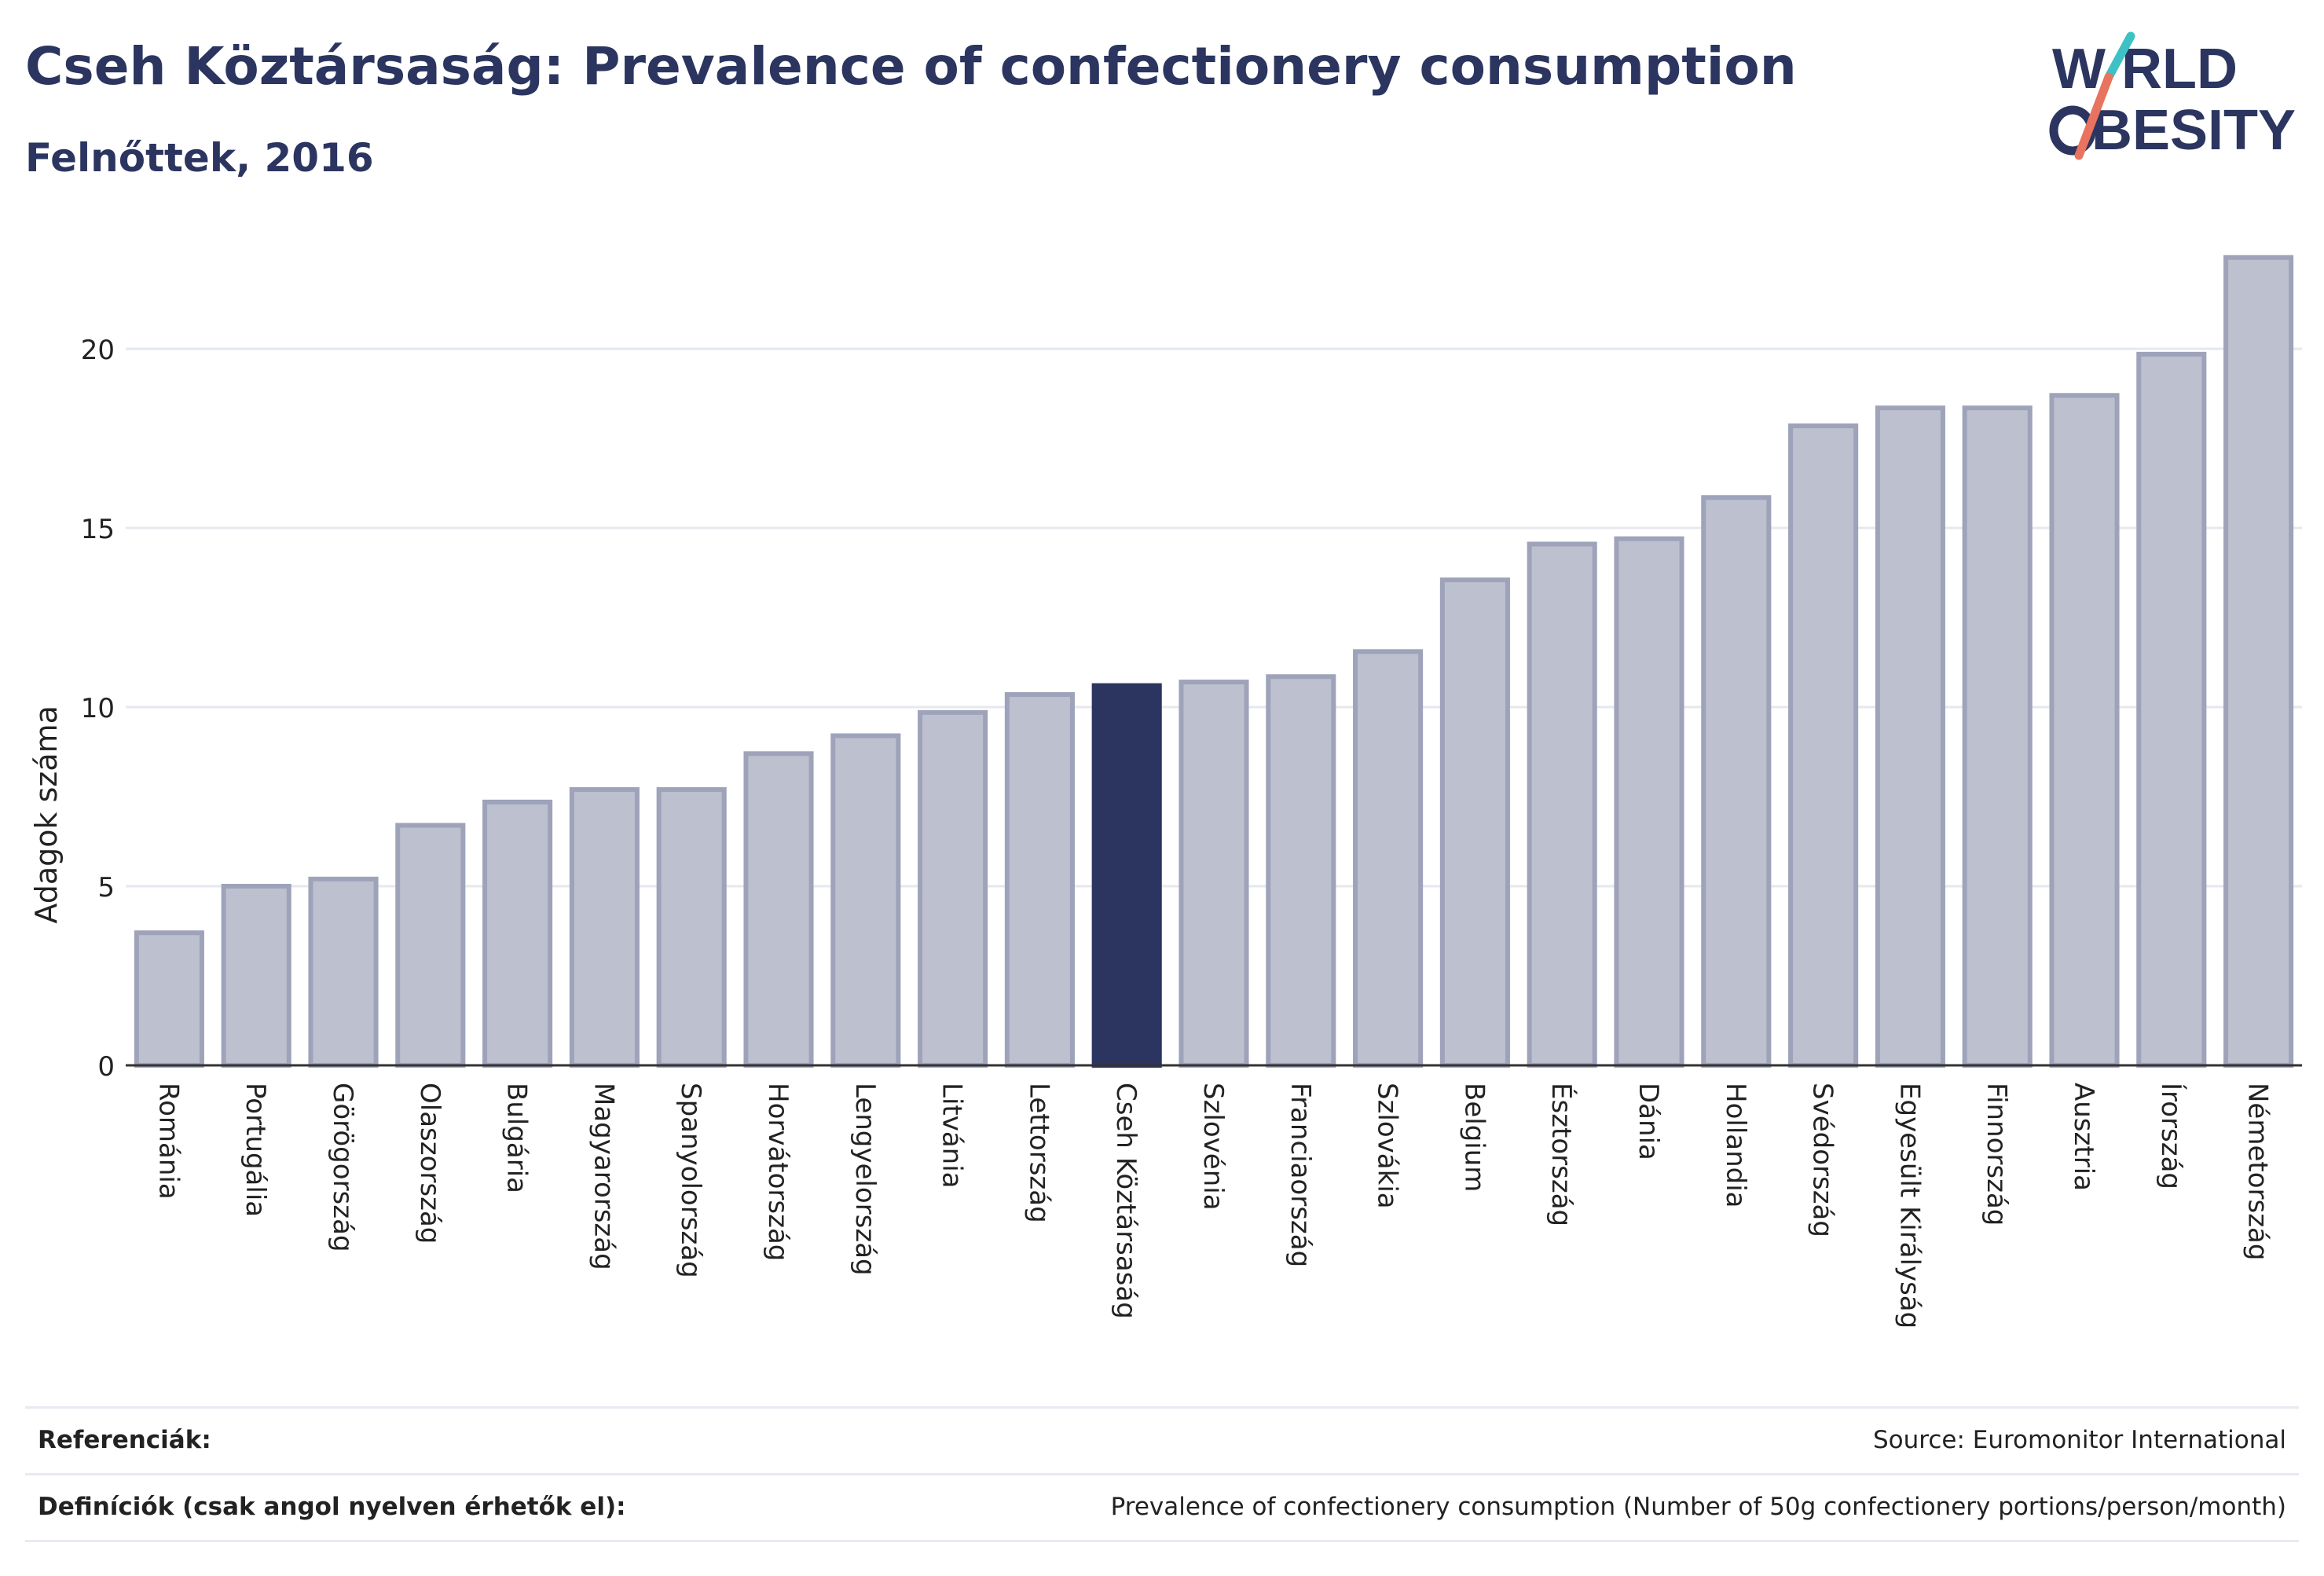  I want to click on x-tick-label: Portugália, so click(255, 1150).